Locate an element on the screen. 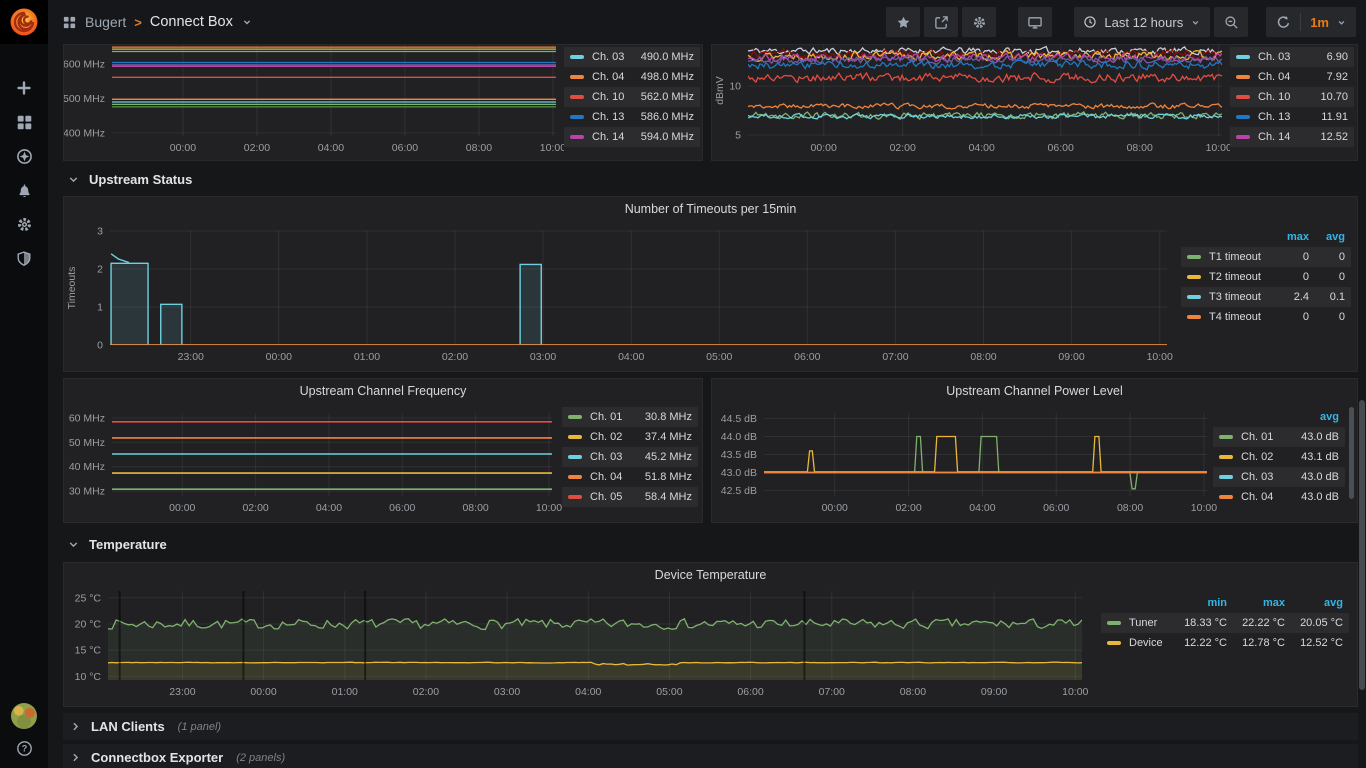 The height and width of the screenshot is (768, 1366). legend-row: T3 timeout 2.4 0.1 is located at coordinates (1266, 297).